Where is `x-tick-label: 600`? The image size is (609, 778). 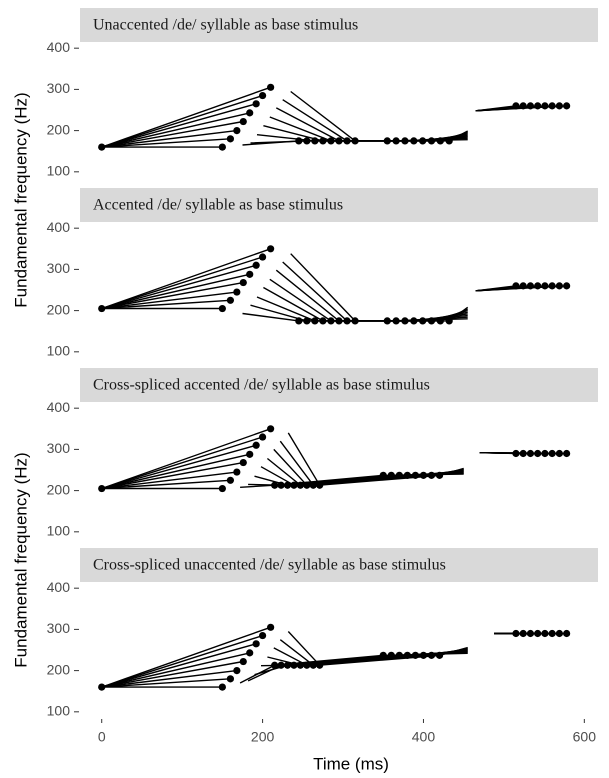 x-tick-label: 600 is located at coordinates (585, 737).